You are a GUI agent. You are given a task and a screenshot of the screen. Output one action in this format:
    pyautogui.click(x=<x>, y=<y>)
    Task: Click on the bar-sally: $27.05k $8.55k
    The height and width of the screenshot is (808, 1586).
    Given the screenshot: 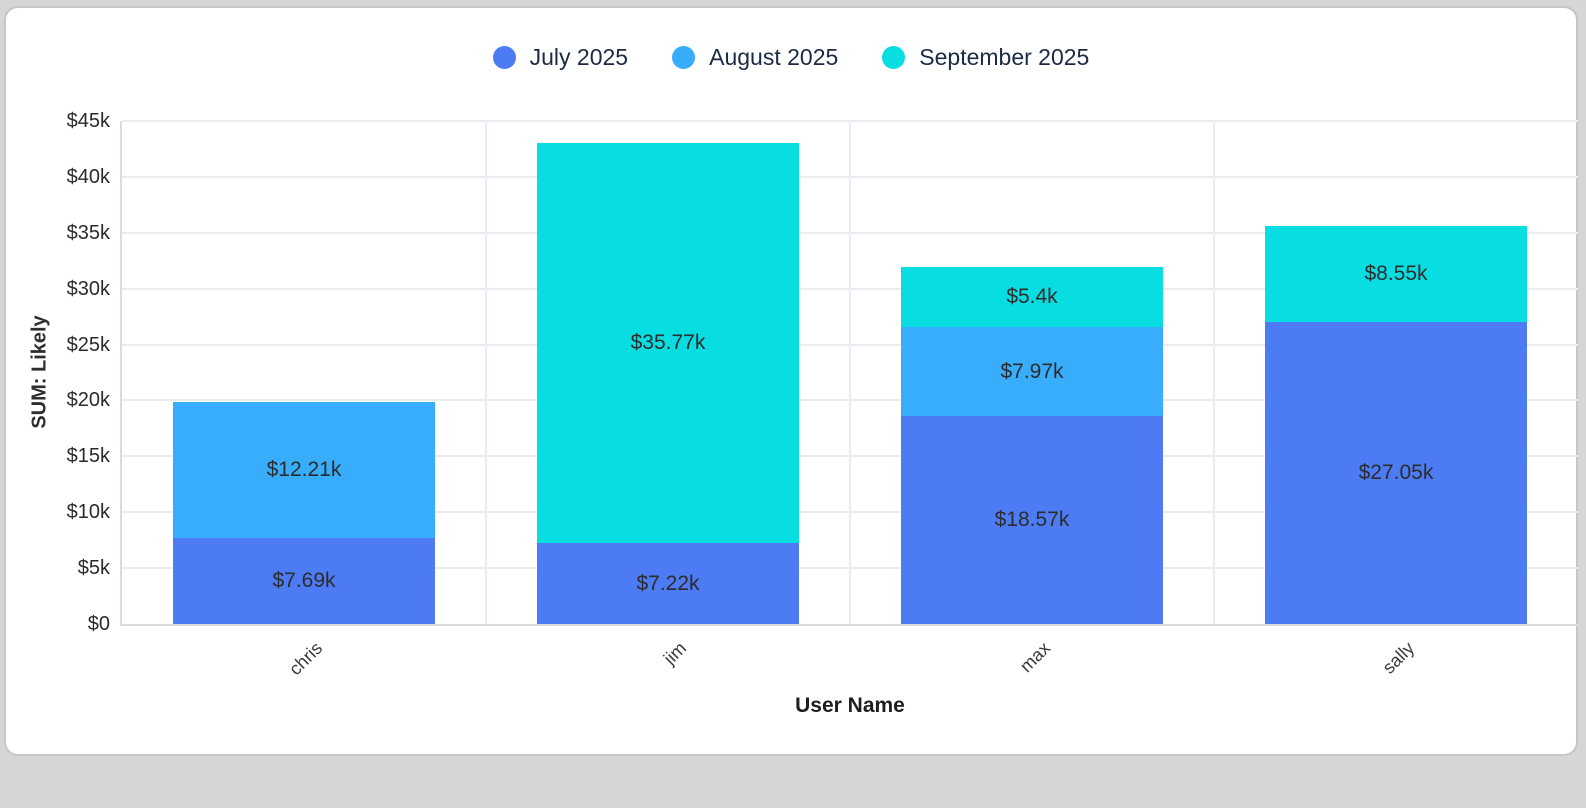 What is the action you would take?
    pyautogui.click(x=1396, y=425)
    